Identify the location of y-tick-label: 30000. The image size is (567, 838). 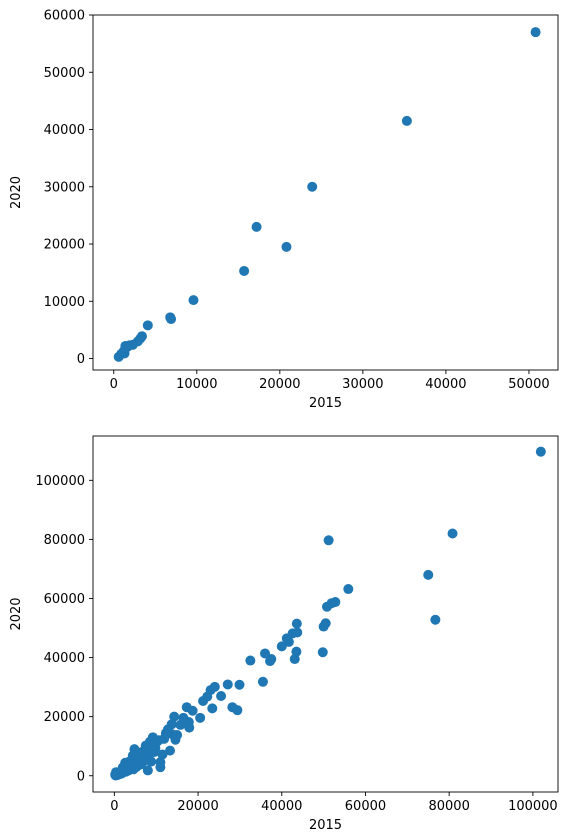
(64, 187).